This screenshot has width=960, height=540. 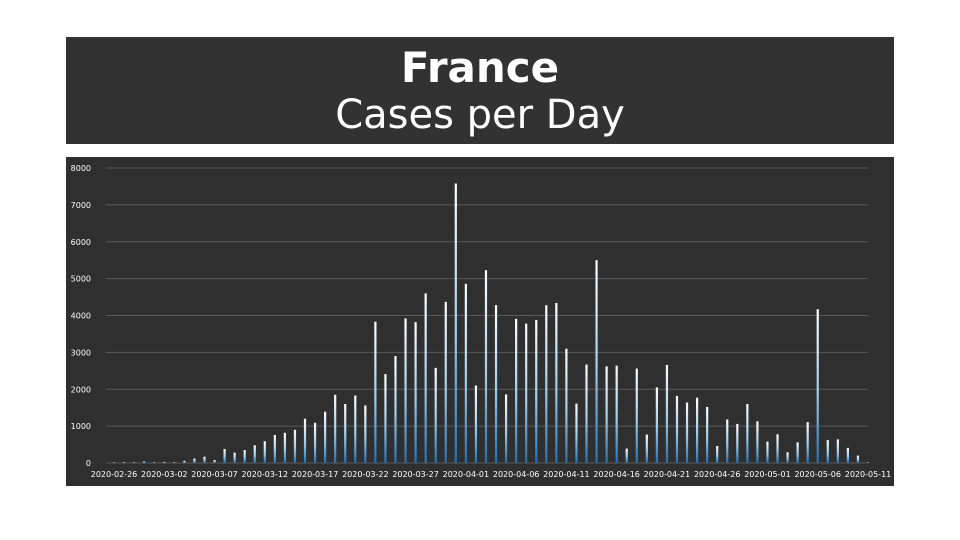 I want to click on chart-subtitle: Cases per Day, so click(x=480, y=115).